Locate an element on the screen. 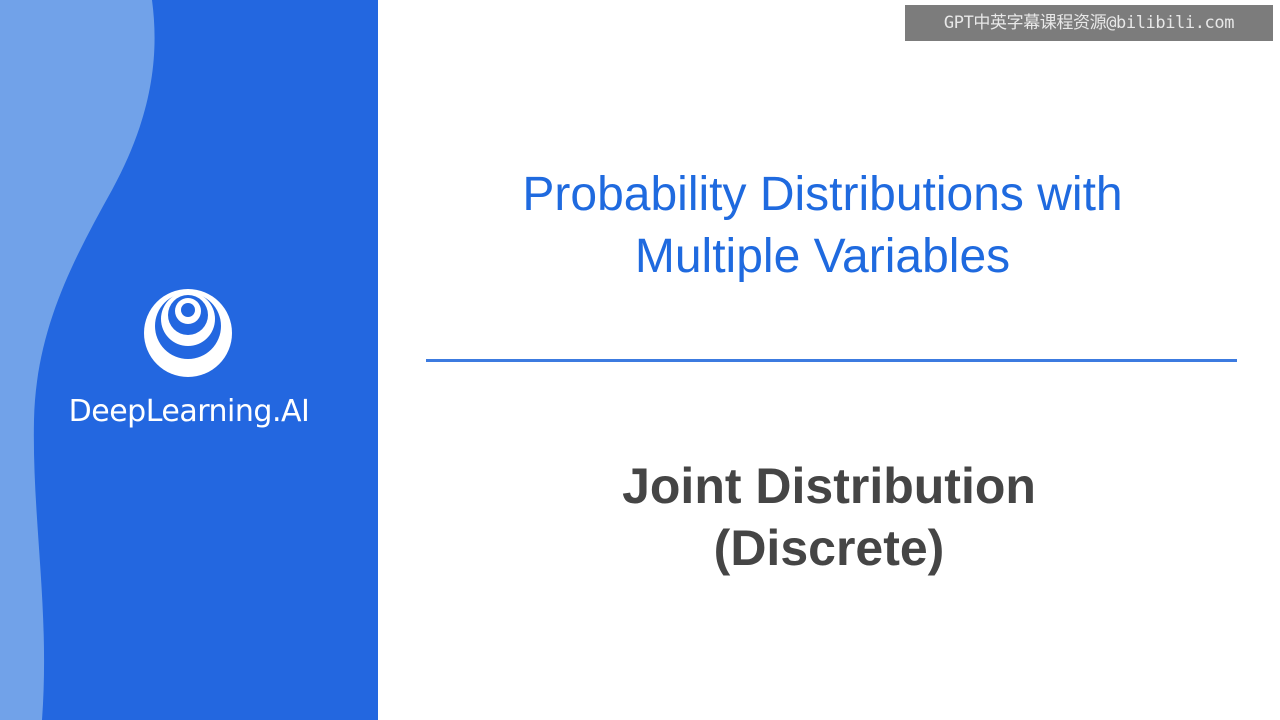 The height and width of the screenshot is (720, 1280). lesson-title-line-2: (Discrete) is located at coordinates (829, 548).